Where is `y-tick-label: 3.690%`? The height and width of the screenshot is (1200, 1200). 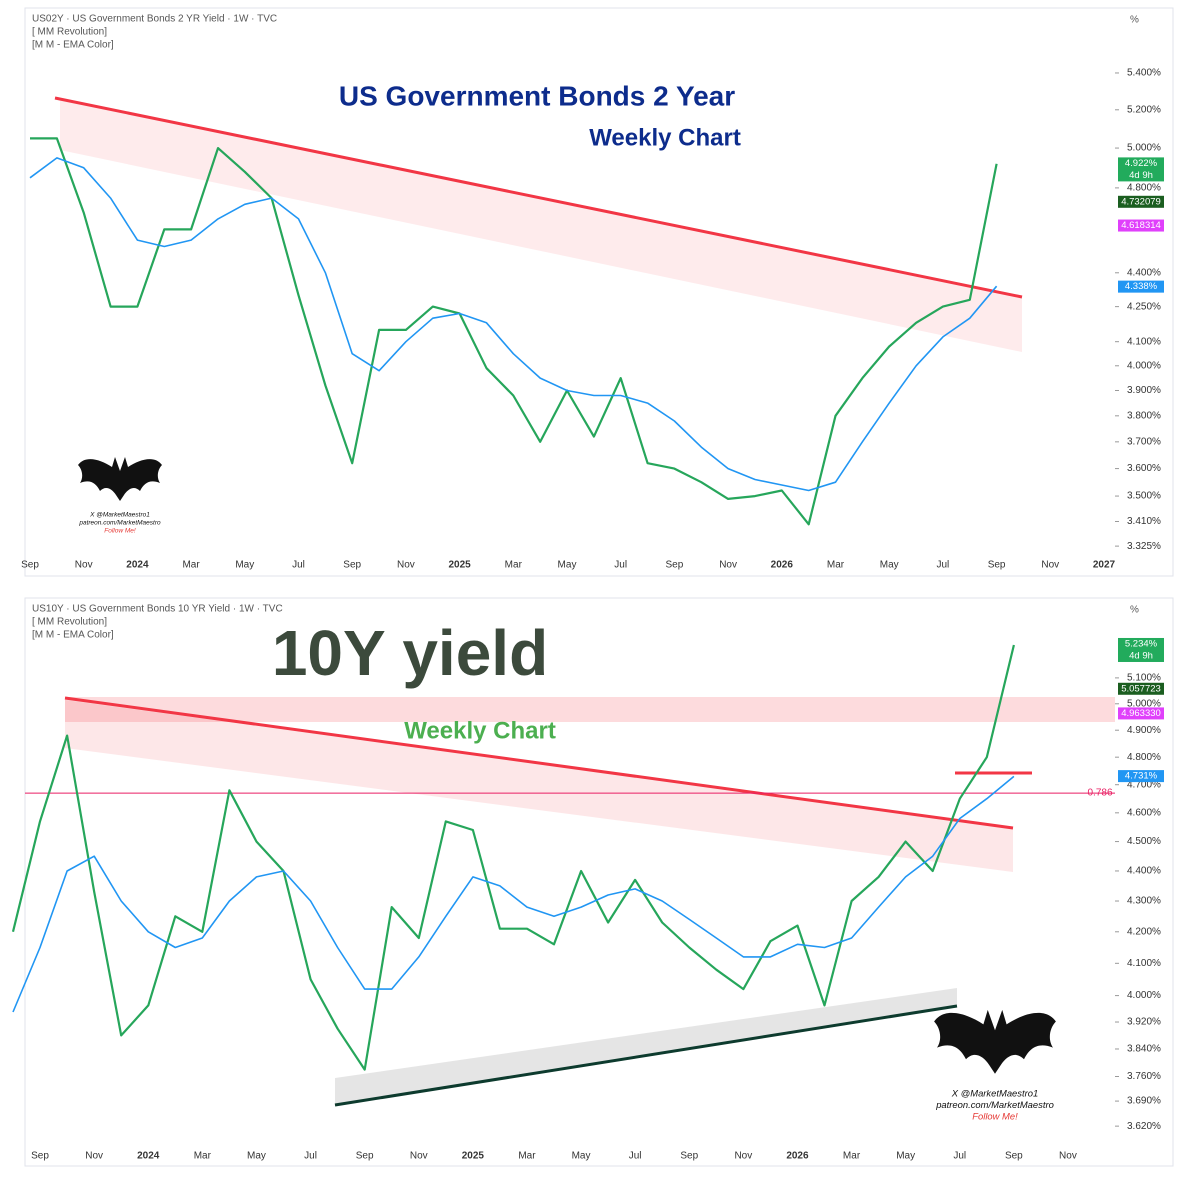
y-tick-label: 3.690% is located at coordinates (1144, 1101).